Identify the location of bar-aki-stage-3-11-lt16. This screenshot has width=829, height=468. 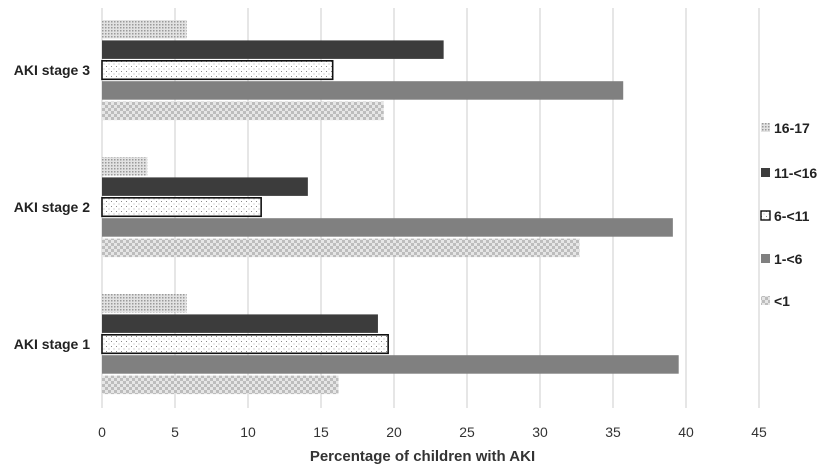
(273, 49).